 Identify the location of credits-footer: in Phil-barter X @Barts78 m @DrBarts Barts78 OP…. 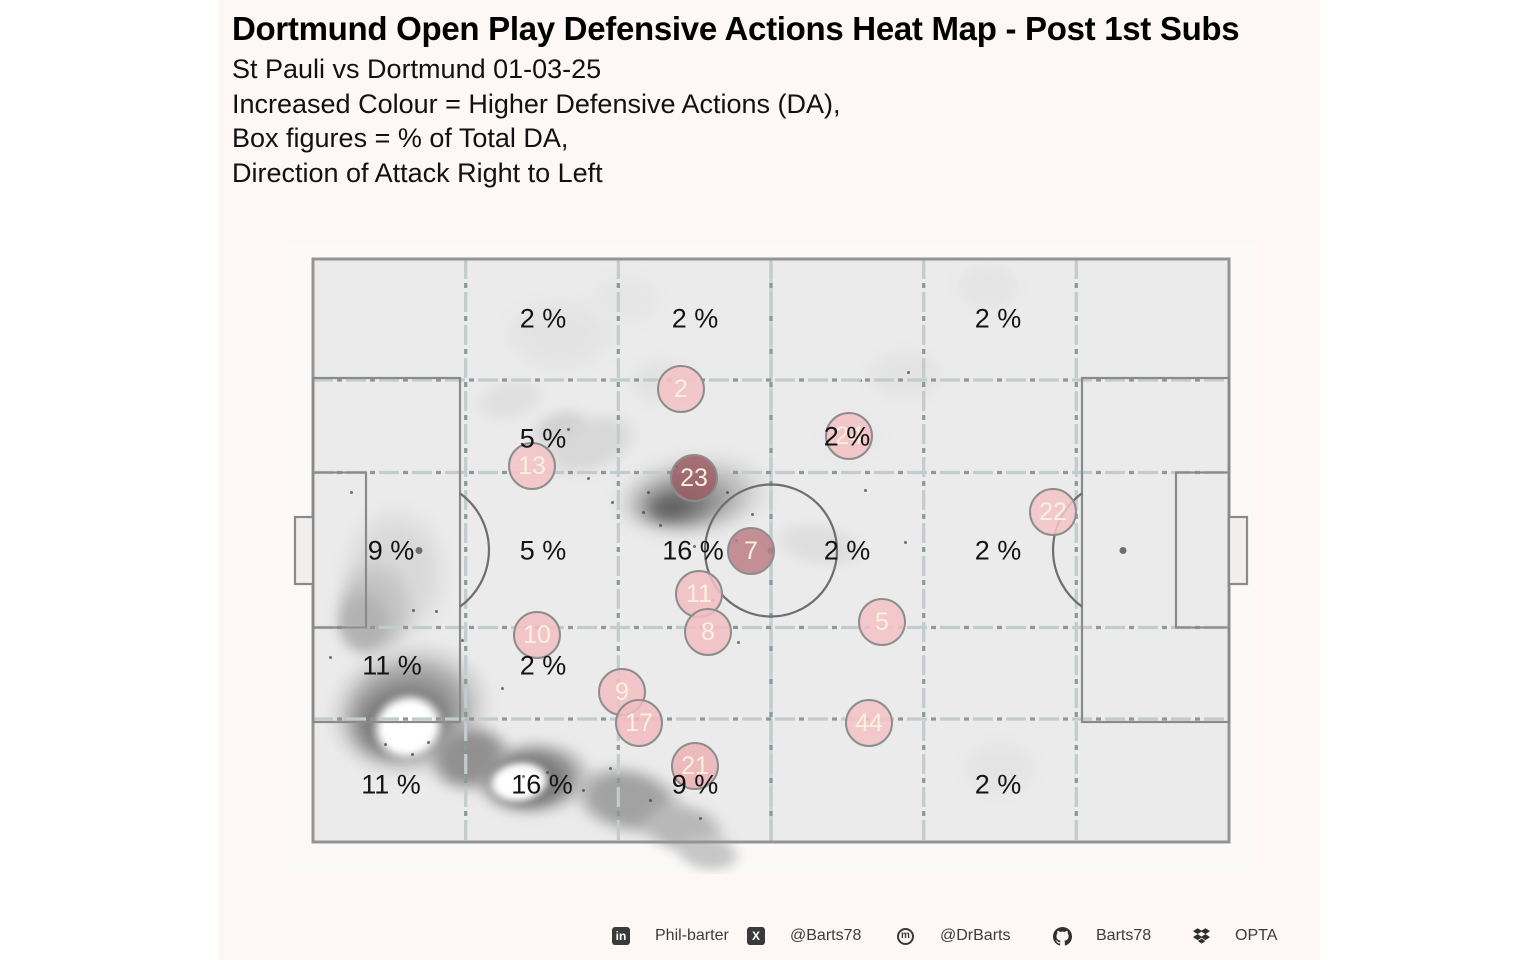
(768, 939).